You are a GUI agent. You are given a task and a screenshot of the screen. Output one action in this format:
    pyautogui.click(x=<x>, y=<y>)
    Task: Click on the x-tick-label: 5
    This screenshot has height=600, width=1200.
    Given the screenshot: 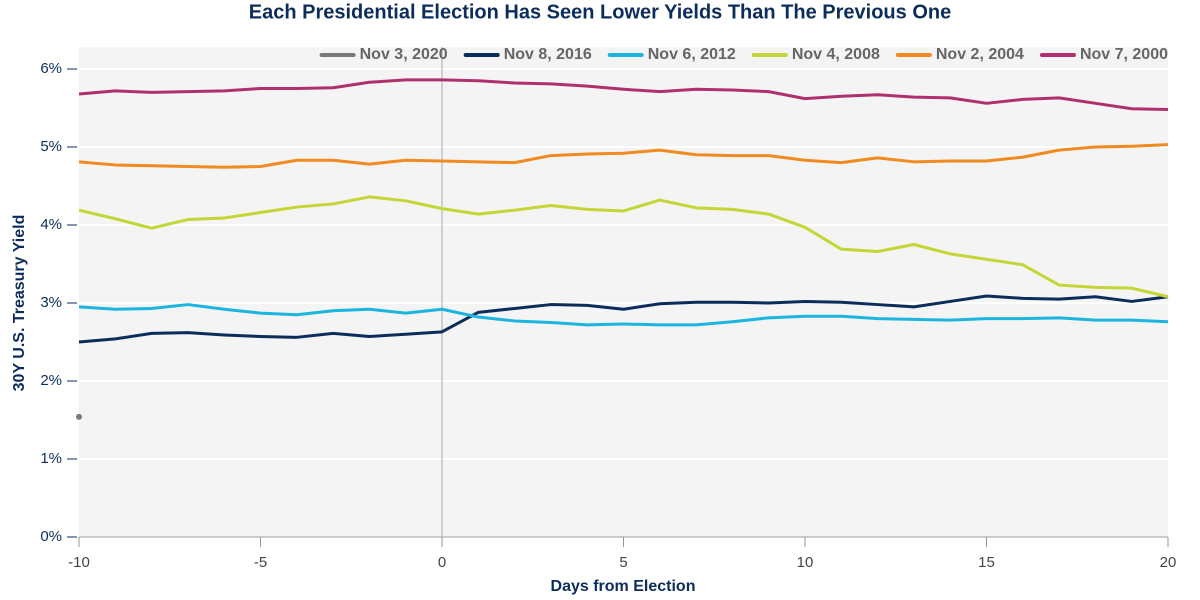 What is the action you would take?
    pyautogui.click(x=623, y=562)
    